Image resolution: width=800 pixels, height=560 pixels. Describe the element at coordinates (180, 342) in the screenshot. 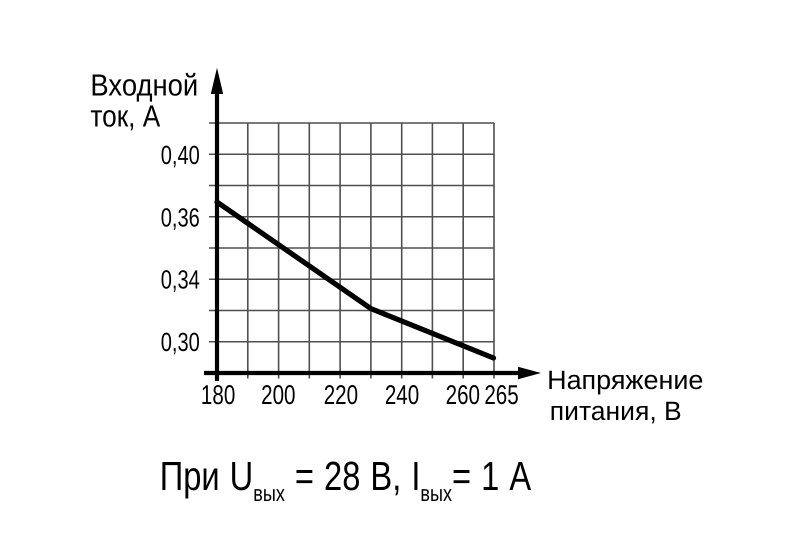

I see `svg-text: 0,30` at that location.